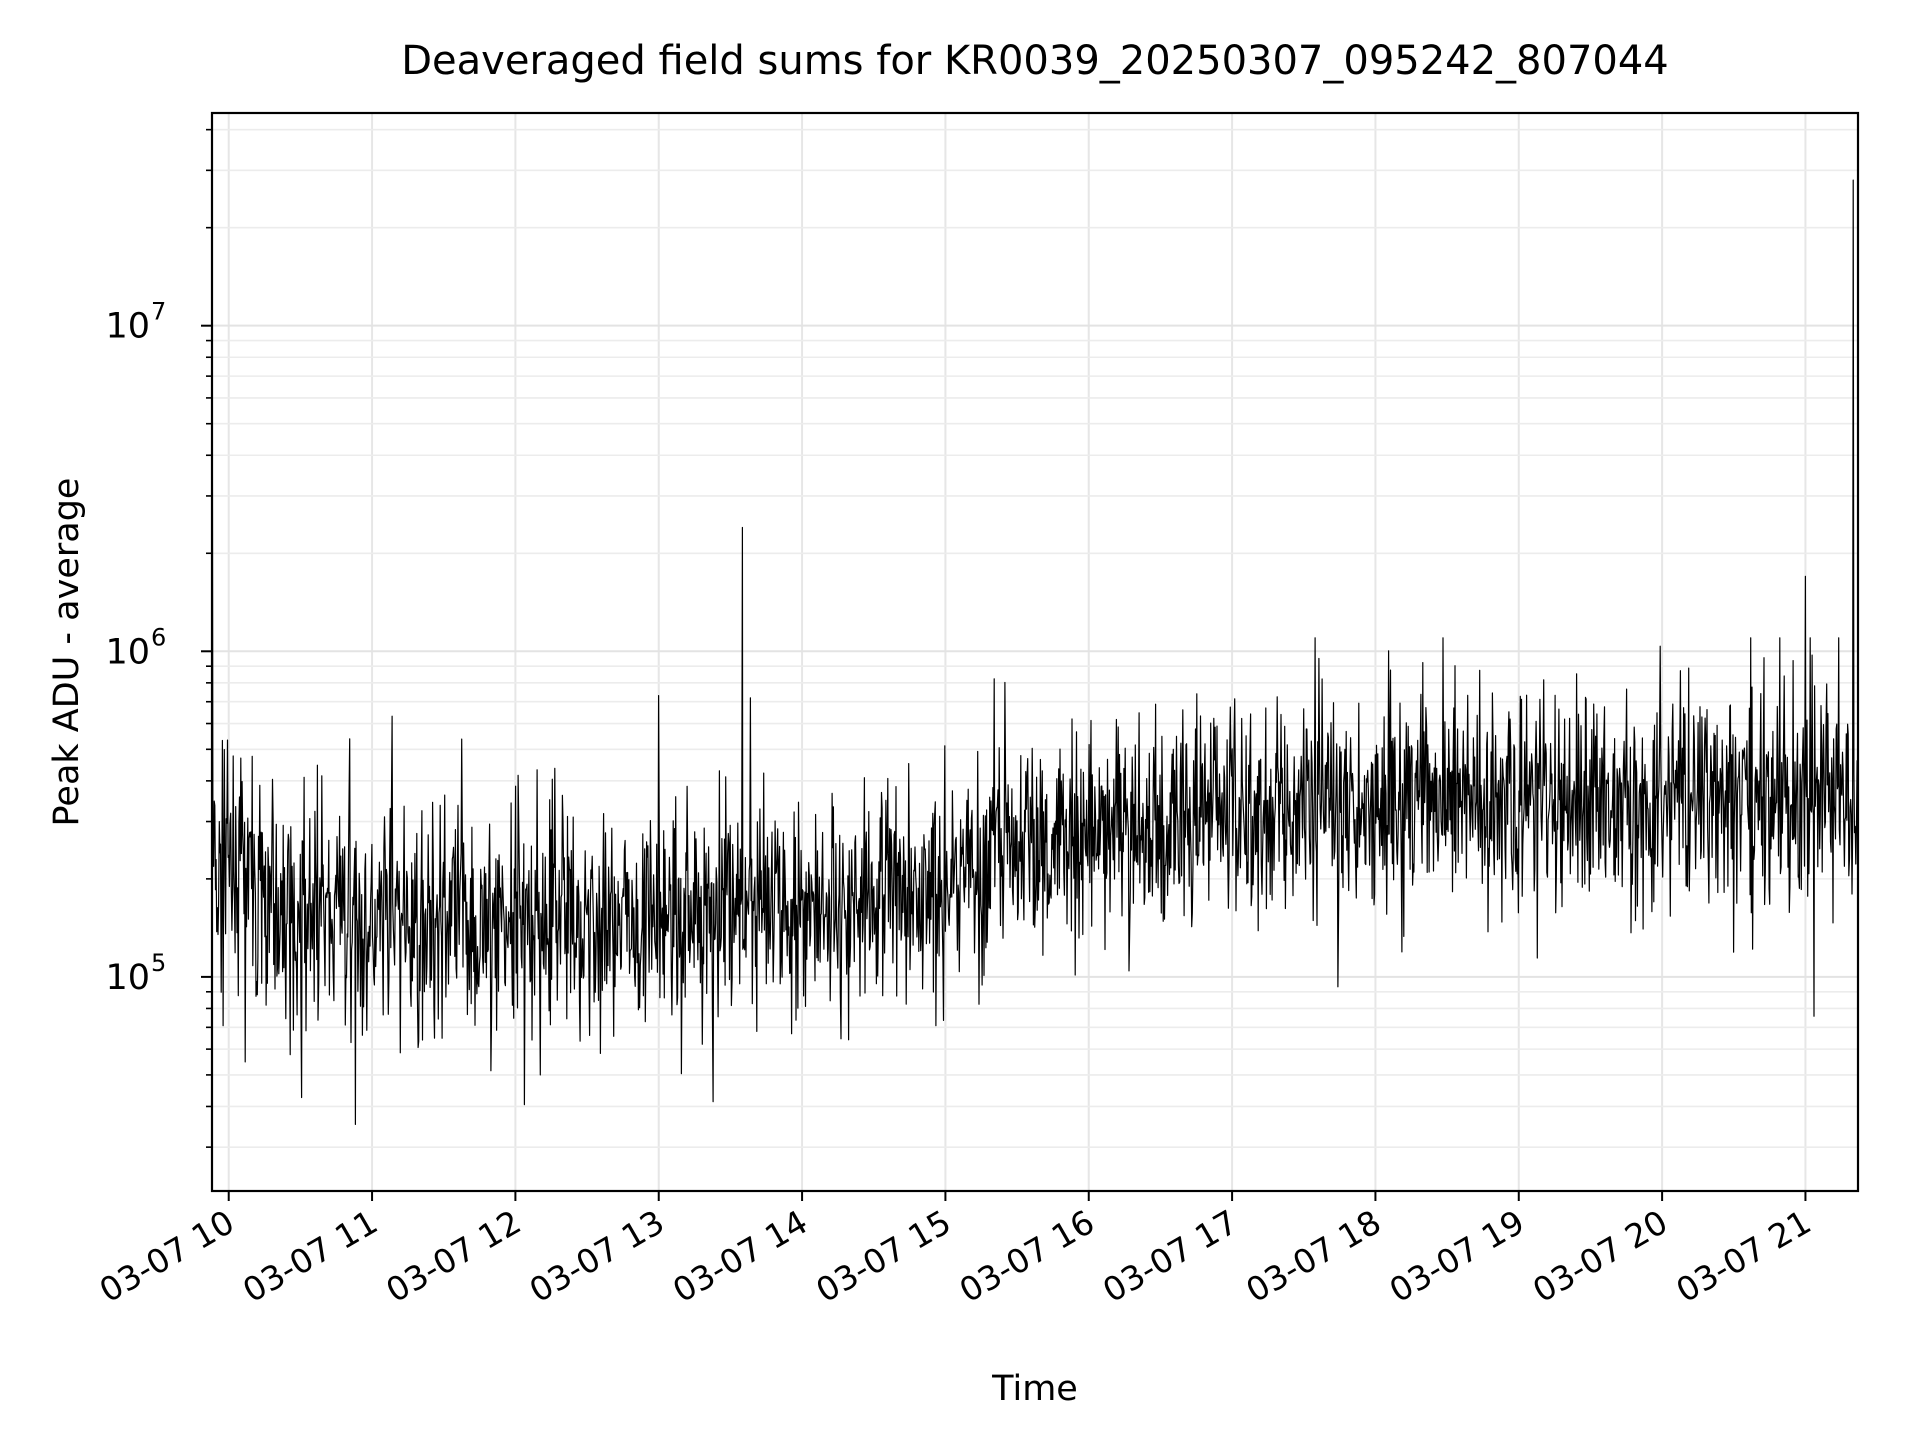 The width and height of the screenshot is (1920, 1440). Describe the element at coordinates (67, 652) in the screenshot. I see `y-axis-label: Peak ADU - average` at that location.